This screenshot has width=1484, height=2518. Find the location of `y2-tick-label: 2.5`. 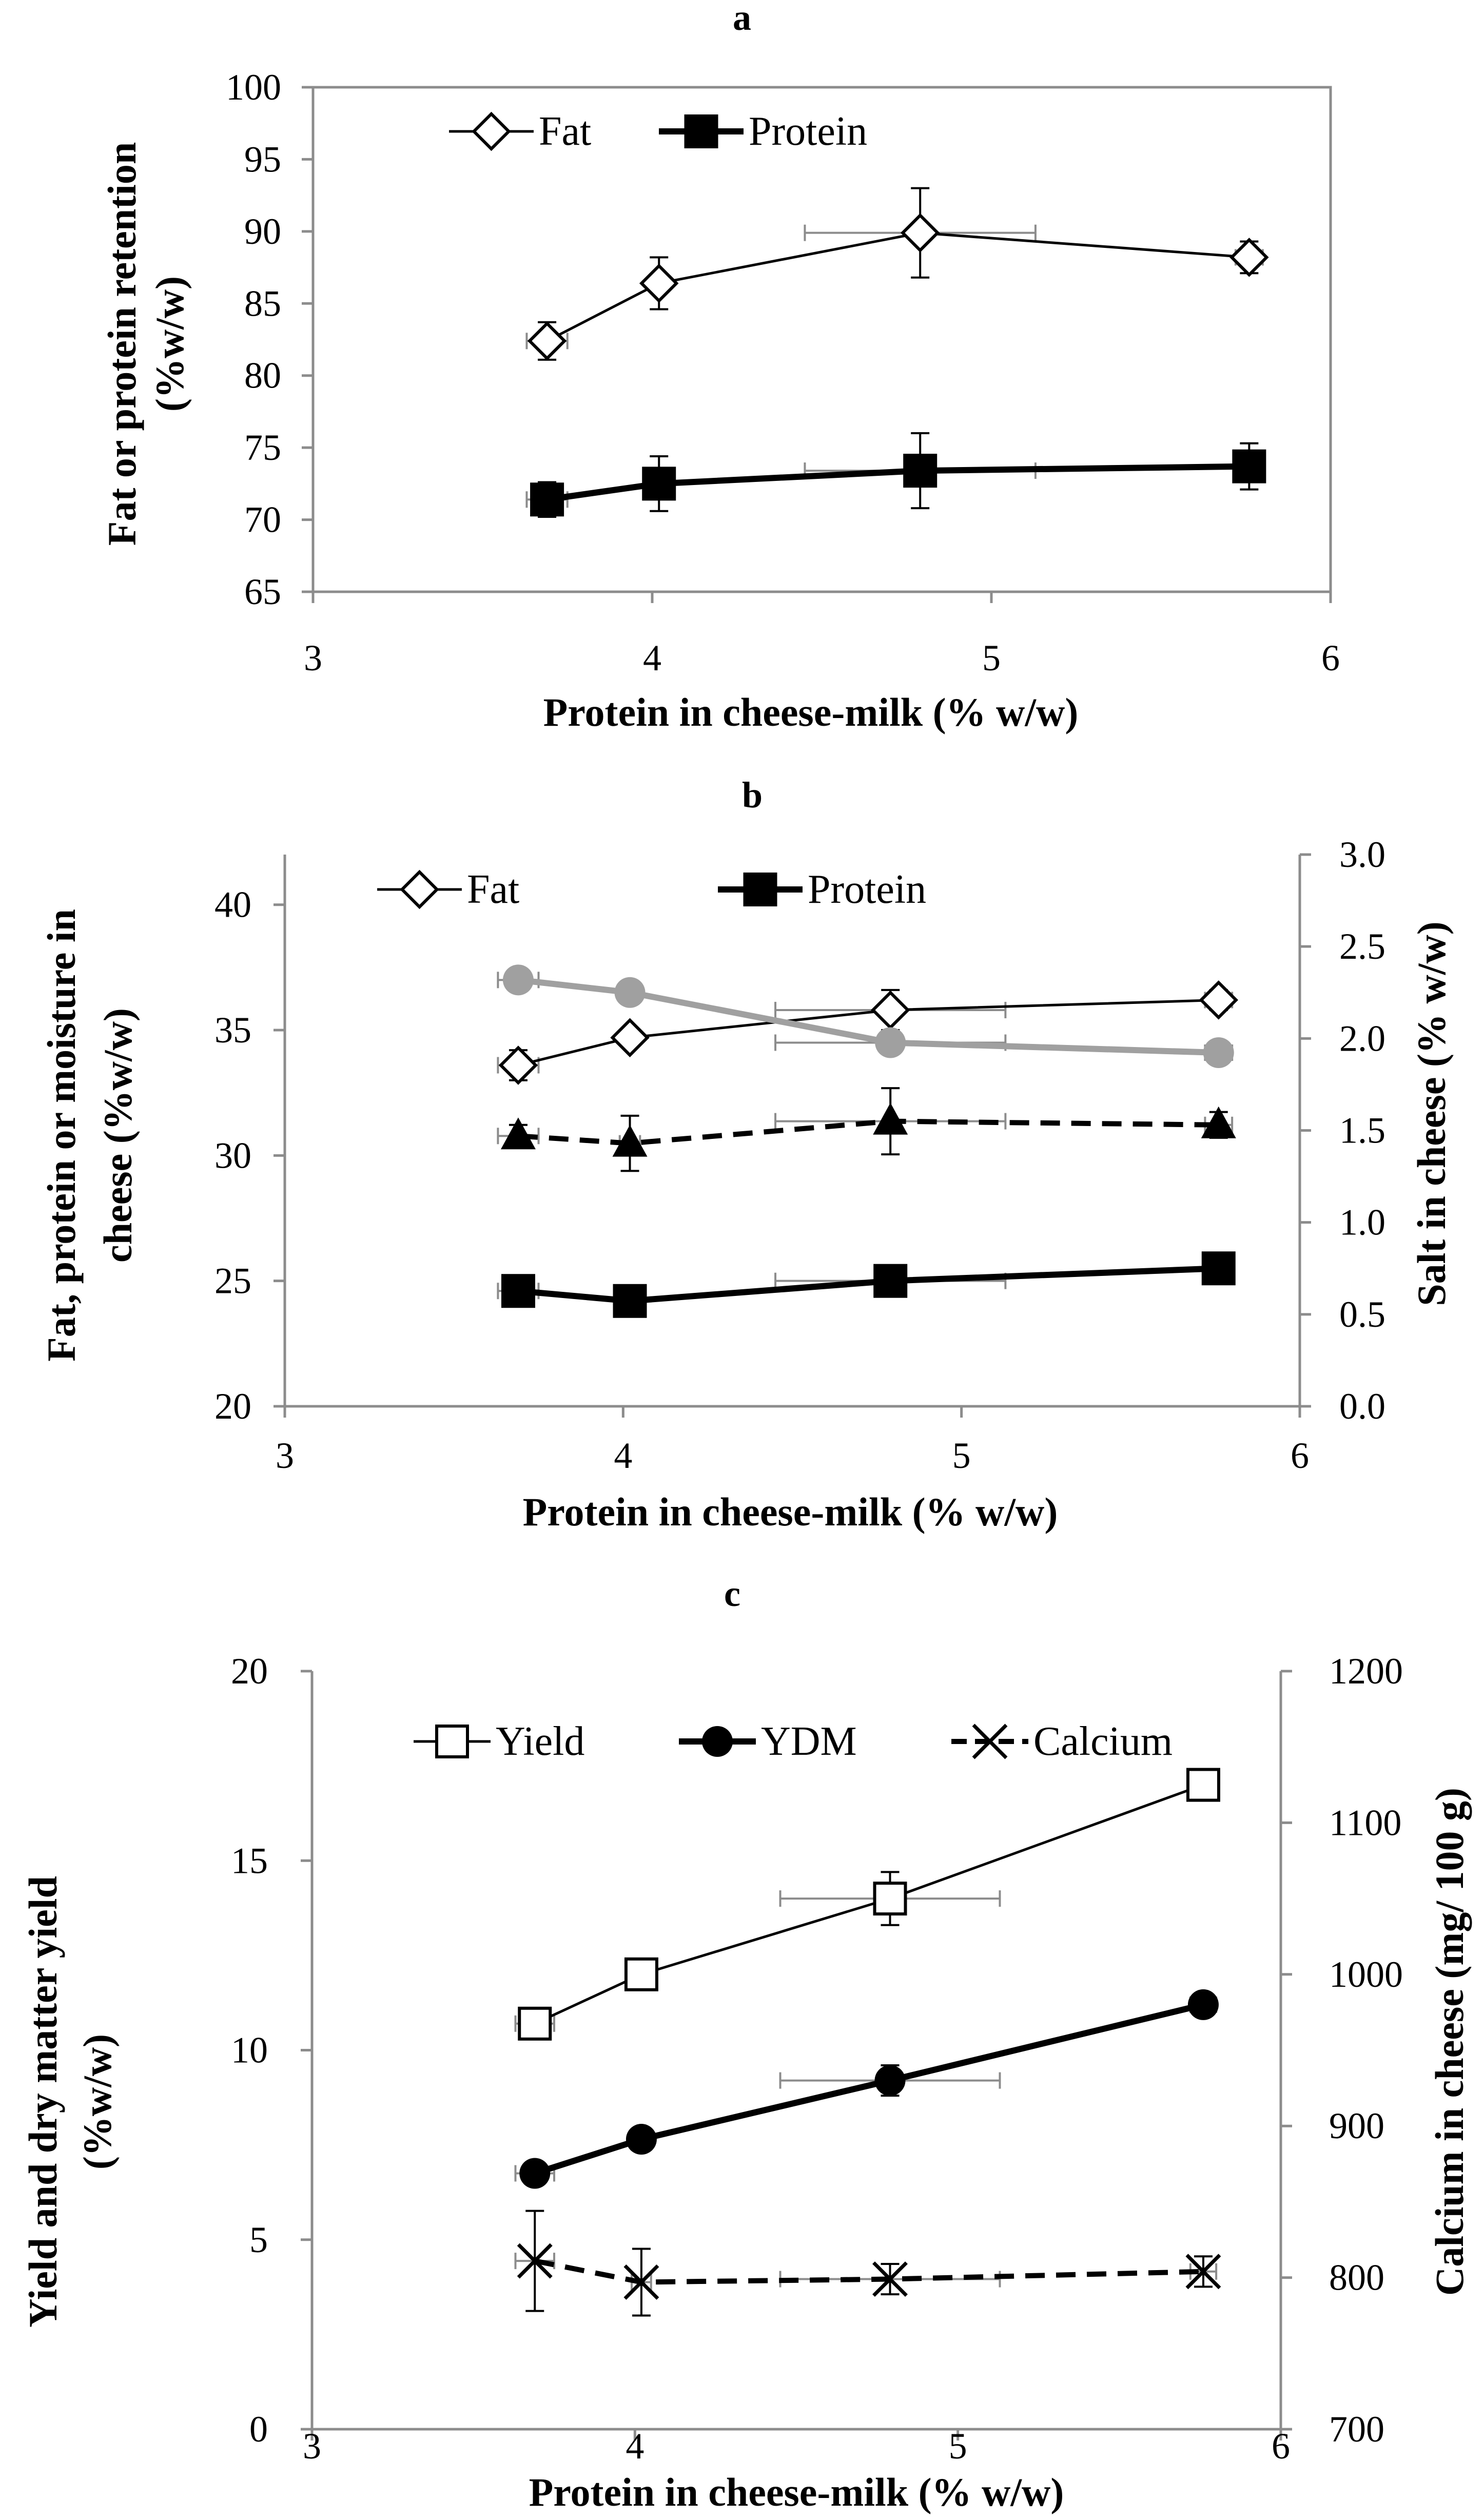

y2-tick-label: 2.5 is located at coordinates (1362, 946).